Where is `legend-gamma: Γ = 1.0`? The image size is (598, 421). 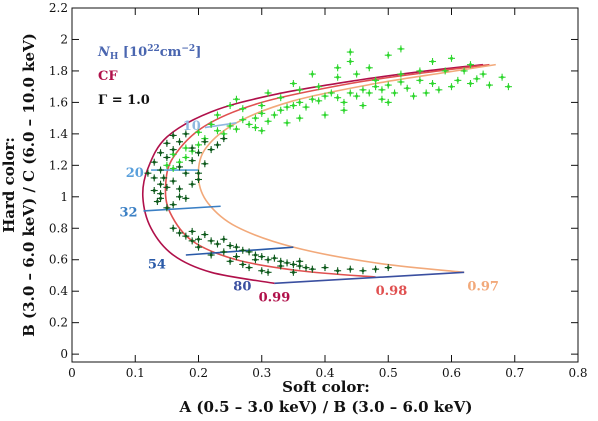
legend-gamma: Γ = 1.0 is located at coordinates (124, 100).